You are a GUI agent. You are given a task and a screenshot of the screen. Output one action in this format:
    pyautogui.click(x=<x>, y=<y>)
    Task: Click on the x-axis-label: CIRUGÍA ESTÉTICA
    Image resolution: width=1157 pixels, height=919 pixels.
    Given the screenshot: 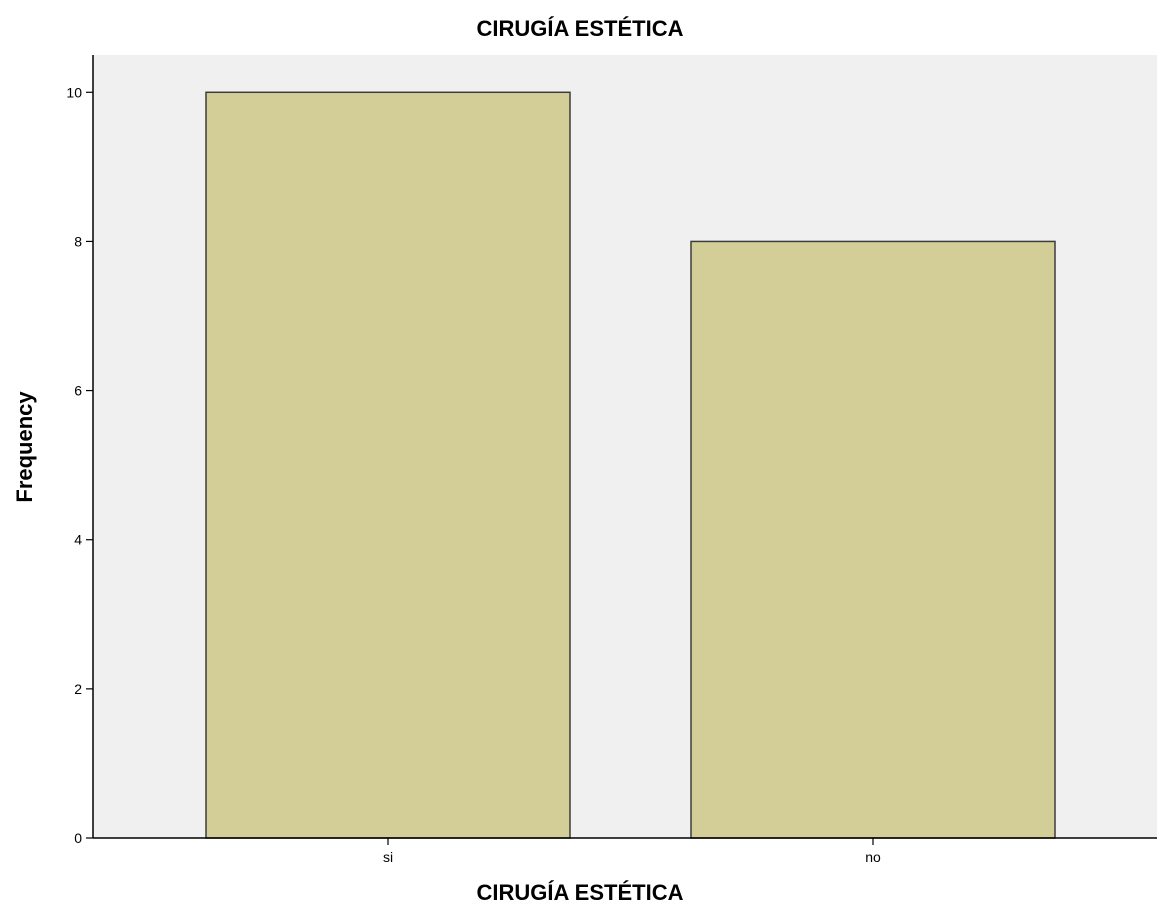 What is the action you would take?
    pyautogui.click(x=580, y=892)
    